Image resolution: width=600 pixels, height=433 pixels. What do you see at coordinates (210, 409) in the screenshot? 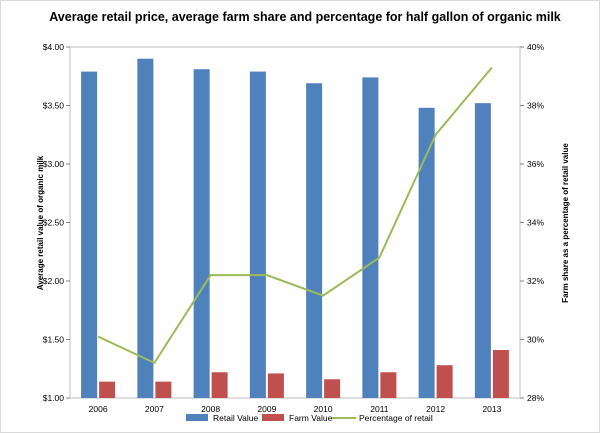
I see `x-tick-label: 2008` at bounding box center [210, 409].